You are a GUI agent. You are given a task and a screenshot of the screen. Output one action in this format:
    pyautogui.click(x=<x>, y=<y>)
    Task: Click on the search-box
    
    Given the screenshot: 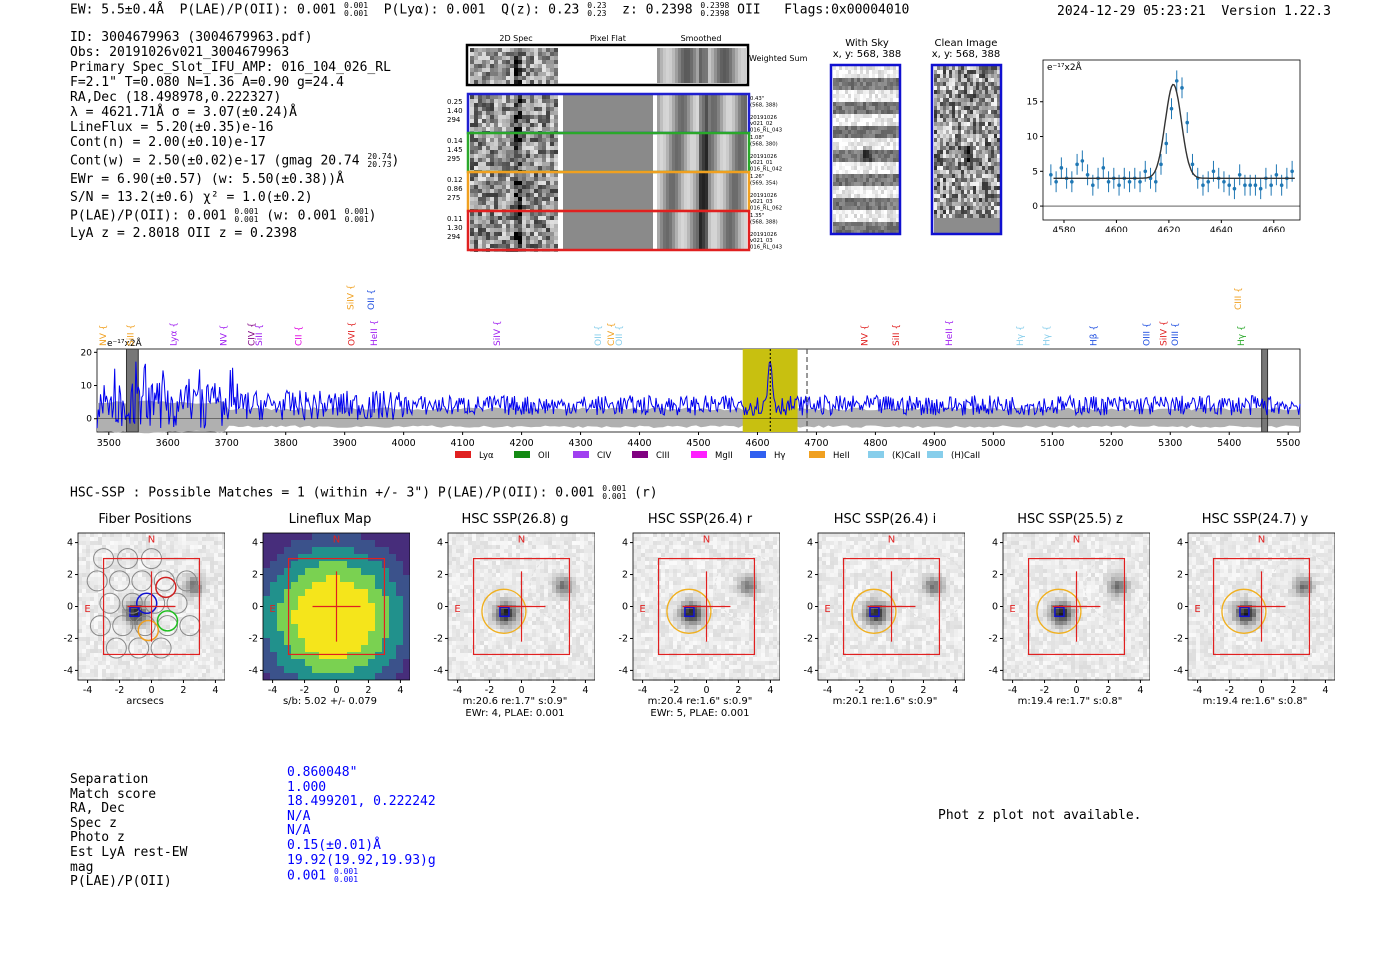 What is the action you would take?
    pyautogui.click(x=151, y=606)
    